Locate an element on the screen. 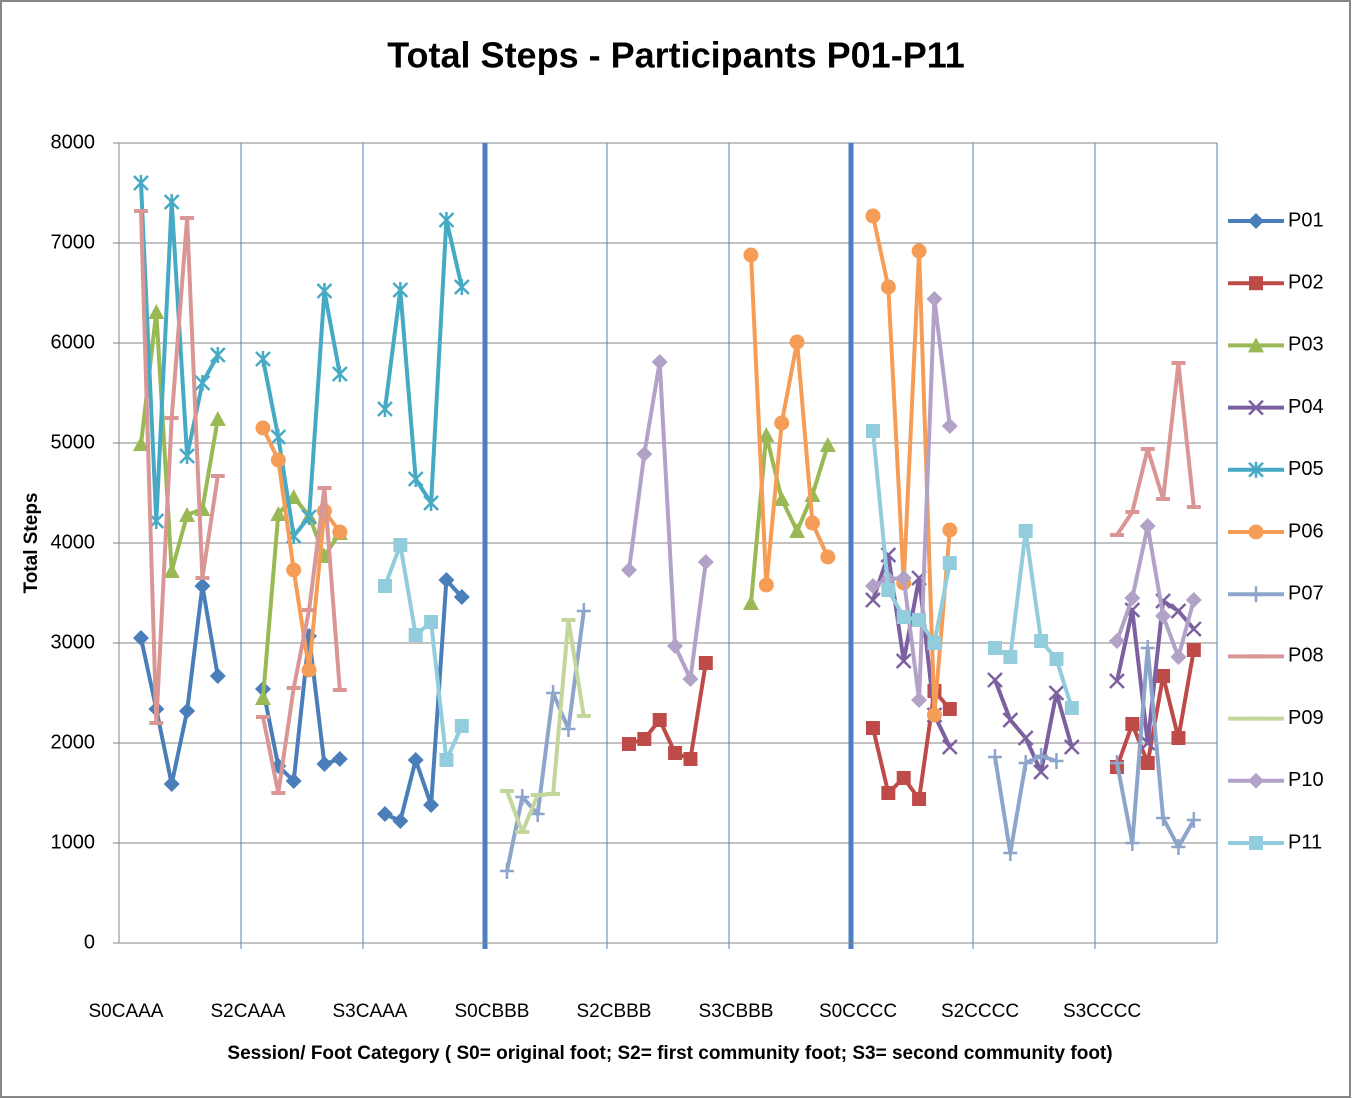 This screenshot has width=1352, height=1099. x-tick-label: S2CCCC is located at coordinates (980, 1011).